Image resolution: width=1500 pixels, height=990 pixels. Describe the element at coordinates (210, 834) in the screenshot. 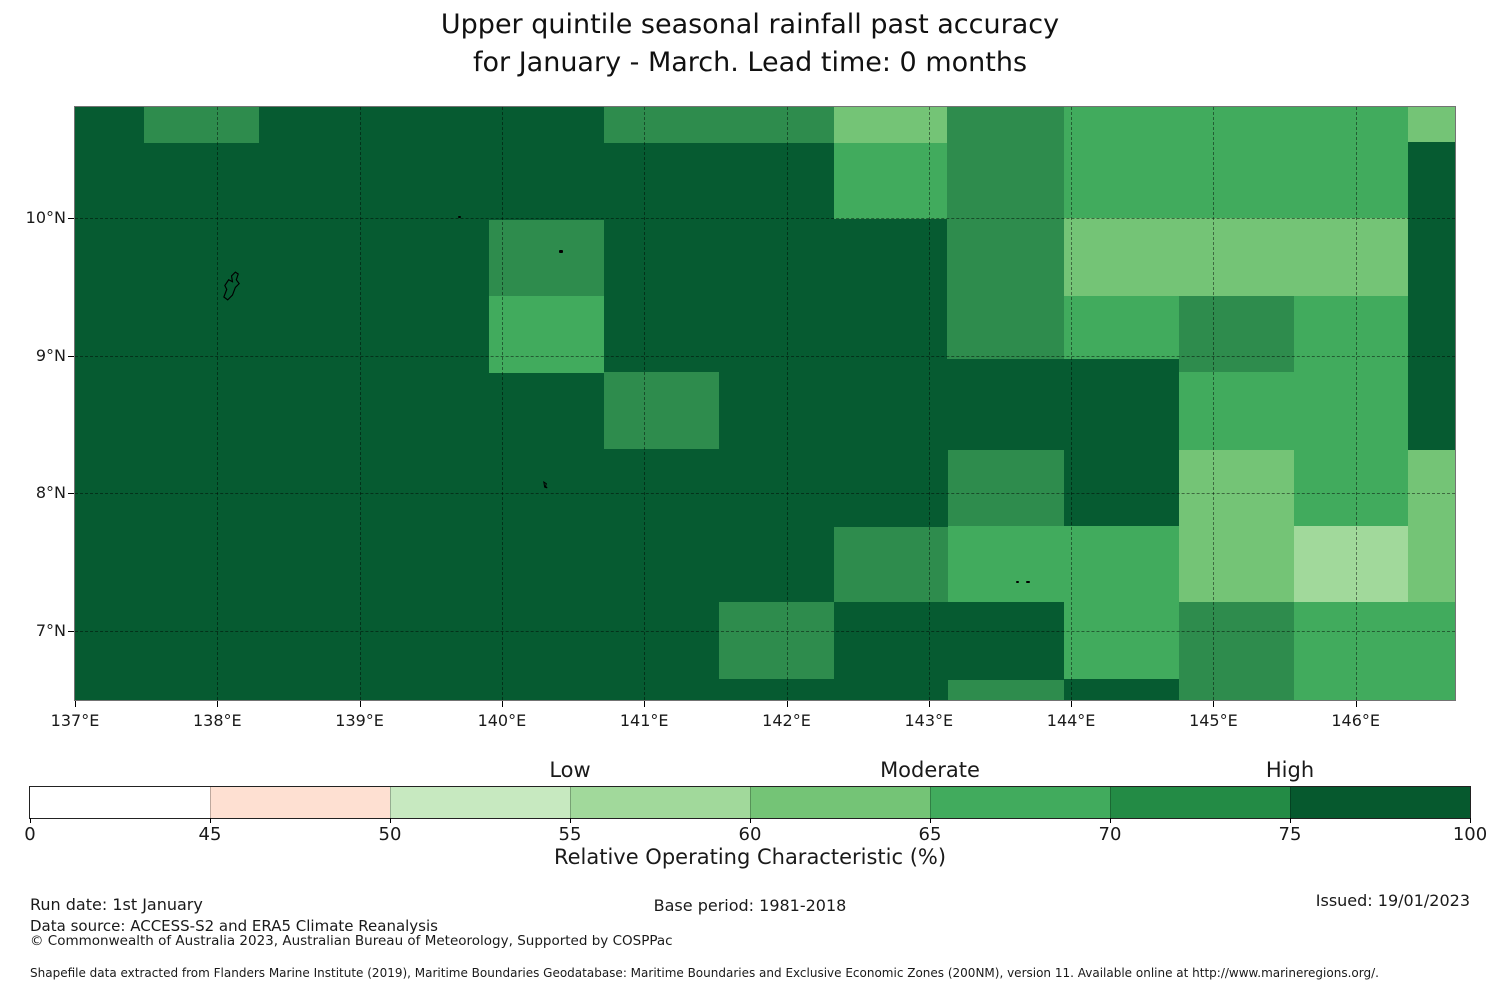

I see `colorbar-tick-label: 45` at that location.